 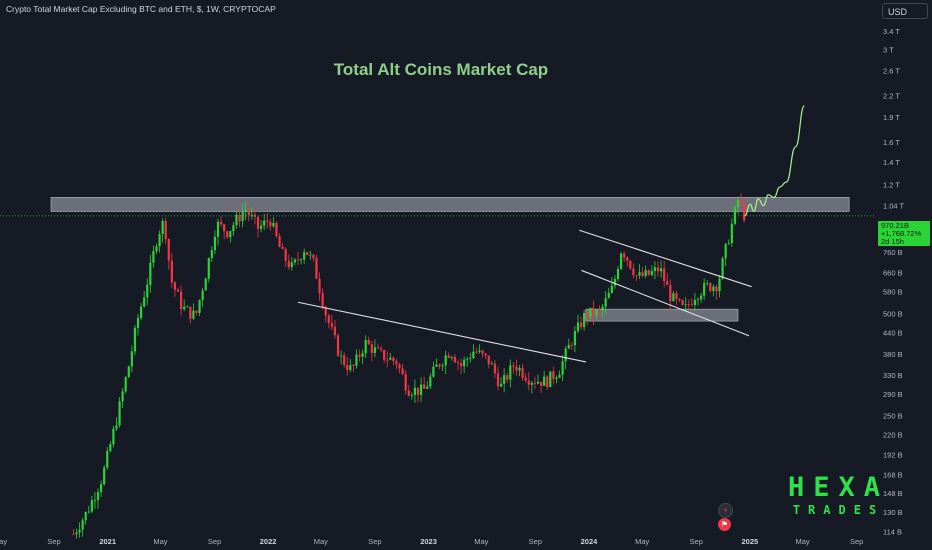 What do you see at coordinates (893, 375) in the screenshot?
I see `y-tick-label-16: 330 B` at bounding box center [893, 375].